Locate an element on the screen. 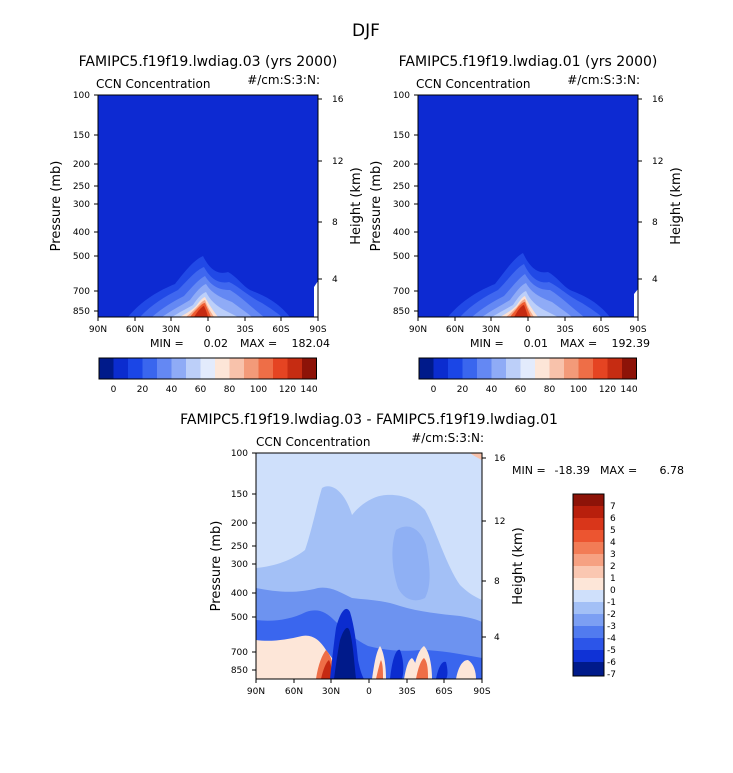 The width and height of the screenshot is (733, 773). colorbar-label: 80 is located at coordinates (550, 390).